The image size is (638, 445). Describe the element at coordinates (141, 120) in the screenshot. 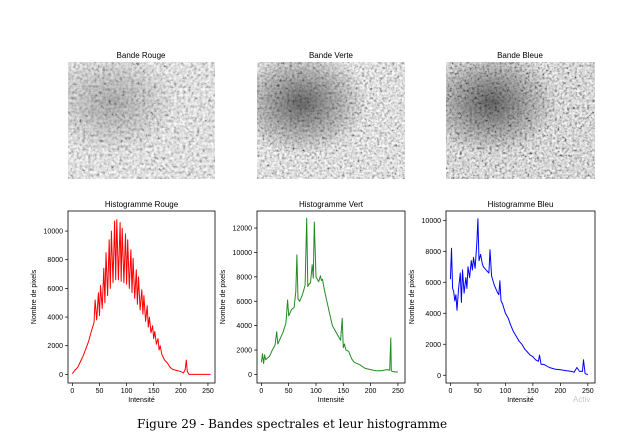

I see `band-shade-red` at that location.